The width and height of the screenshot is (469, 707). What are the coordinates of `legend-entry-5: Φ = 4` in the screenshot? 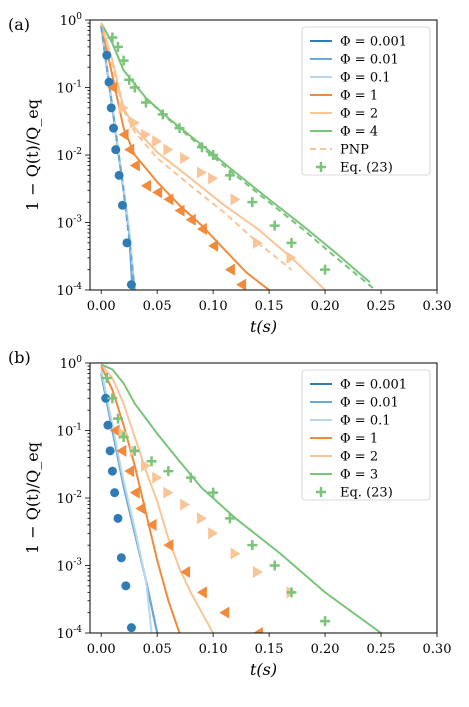 It's located at (344, 132).